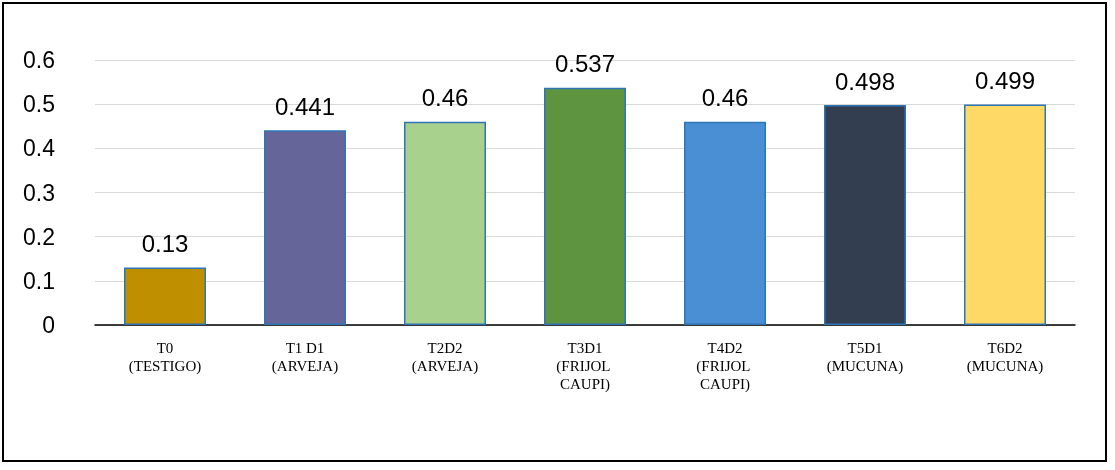 The height and width of the screenshot is (470, 1115). Describe the element at coordinates (585, 366) in the screenshot. I see `x-tick-label: T3D1 (FRIJOL CAUPI)` at that location.